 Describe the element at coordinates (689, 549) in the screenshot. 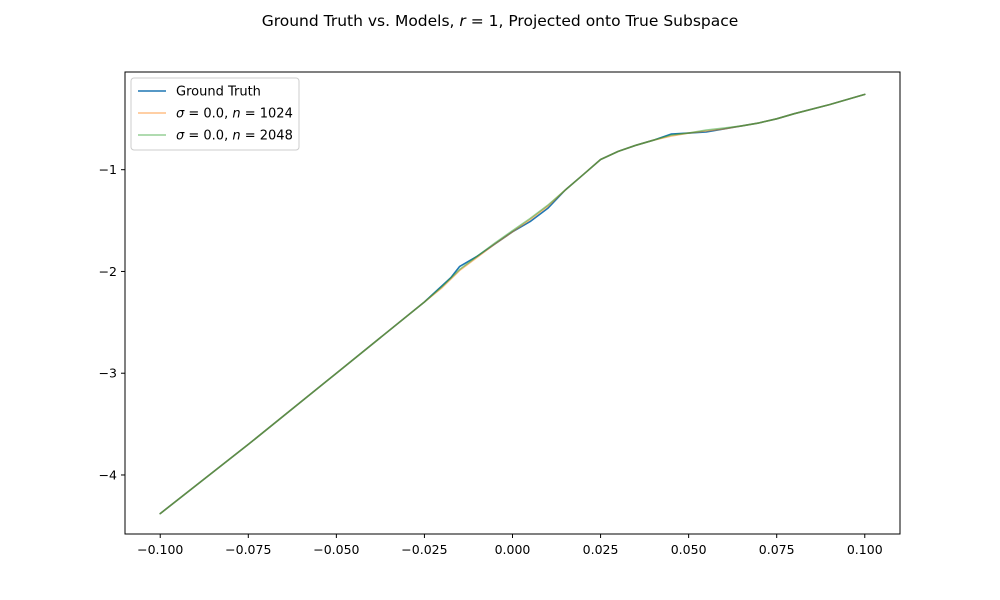

I see `x-tick-label: 0.050` at that location.